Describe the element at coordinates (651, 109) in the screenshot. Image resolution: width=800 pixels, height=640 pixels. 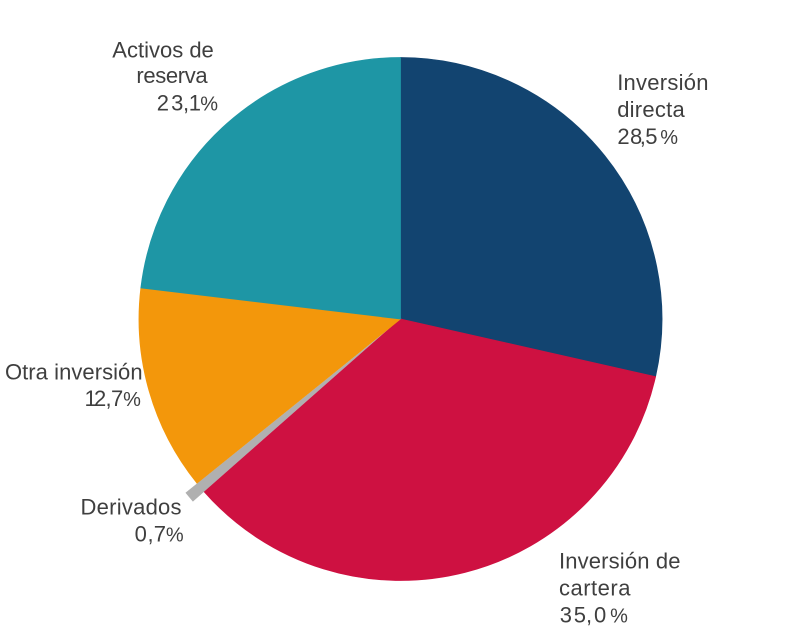
I see `svg-text: directa` at that location.